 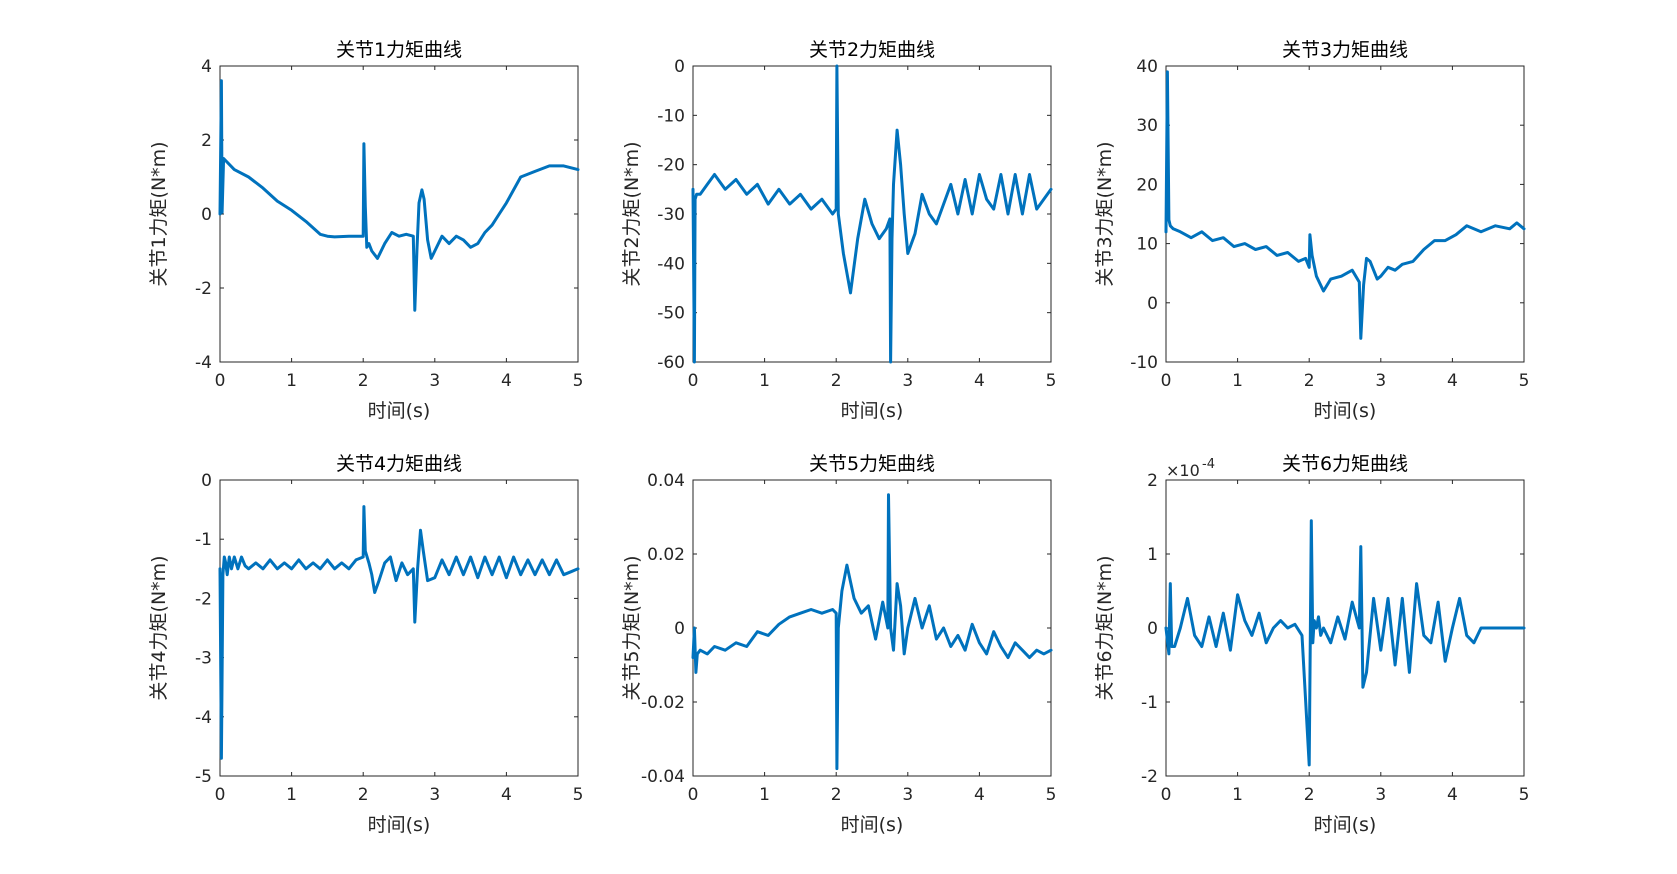 What do you see at coordinates (671, 363) in the screenshot?
I see `y-tick-label: -60` at bounding box center [671, 363].